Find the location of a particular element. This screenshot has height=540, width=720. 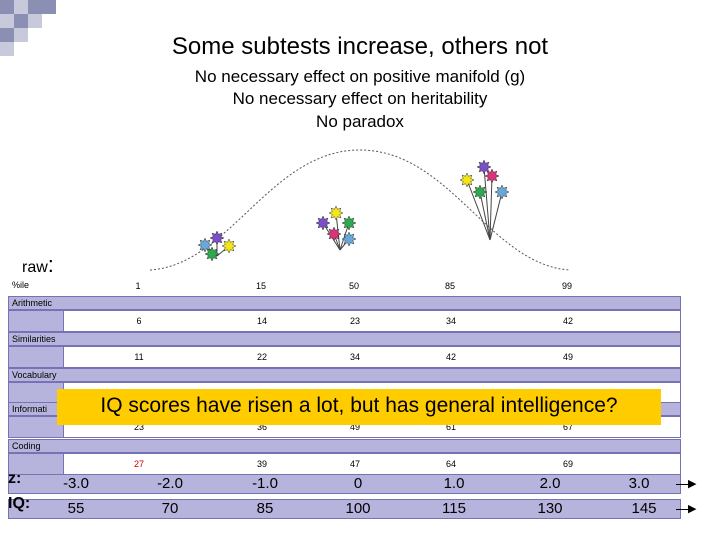

coding-value: 64 is located at coordinates (450, 464).